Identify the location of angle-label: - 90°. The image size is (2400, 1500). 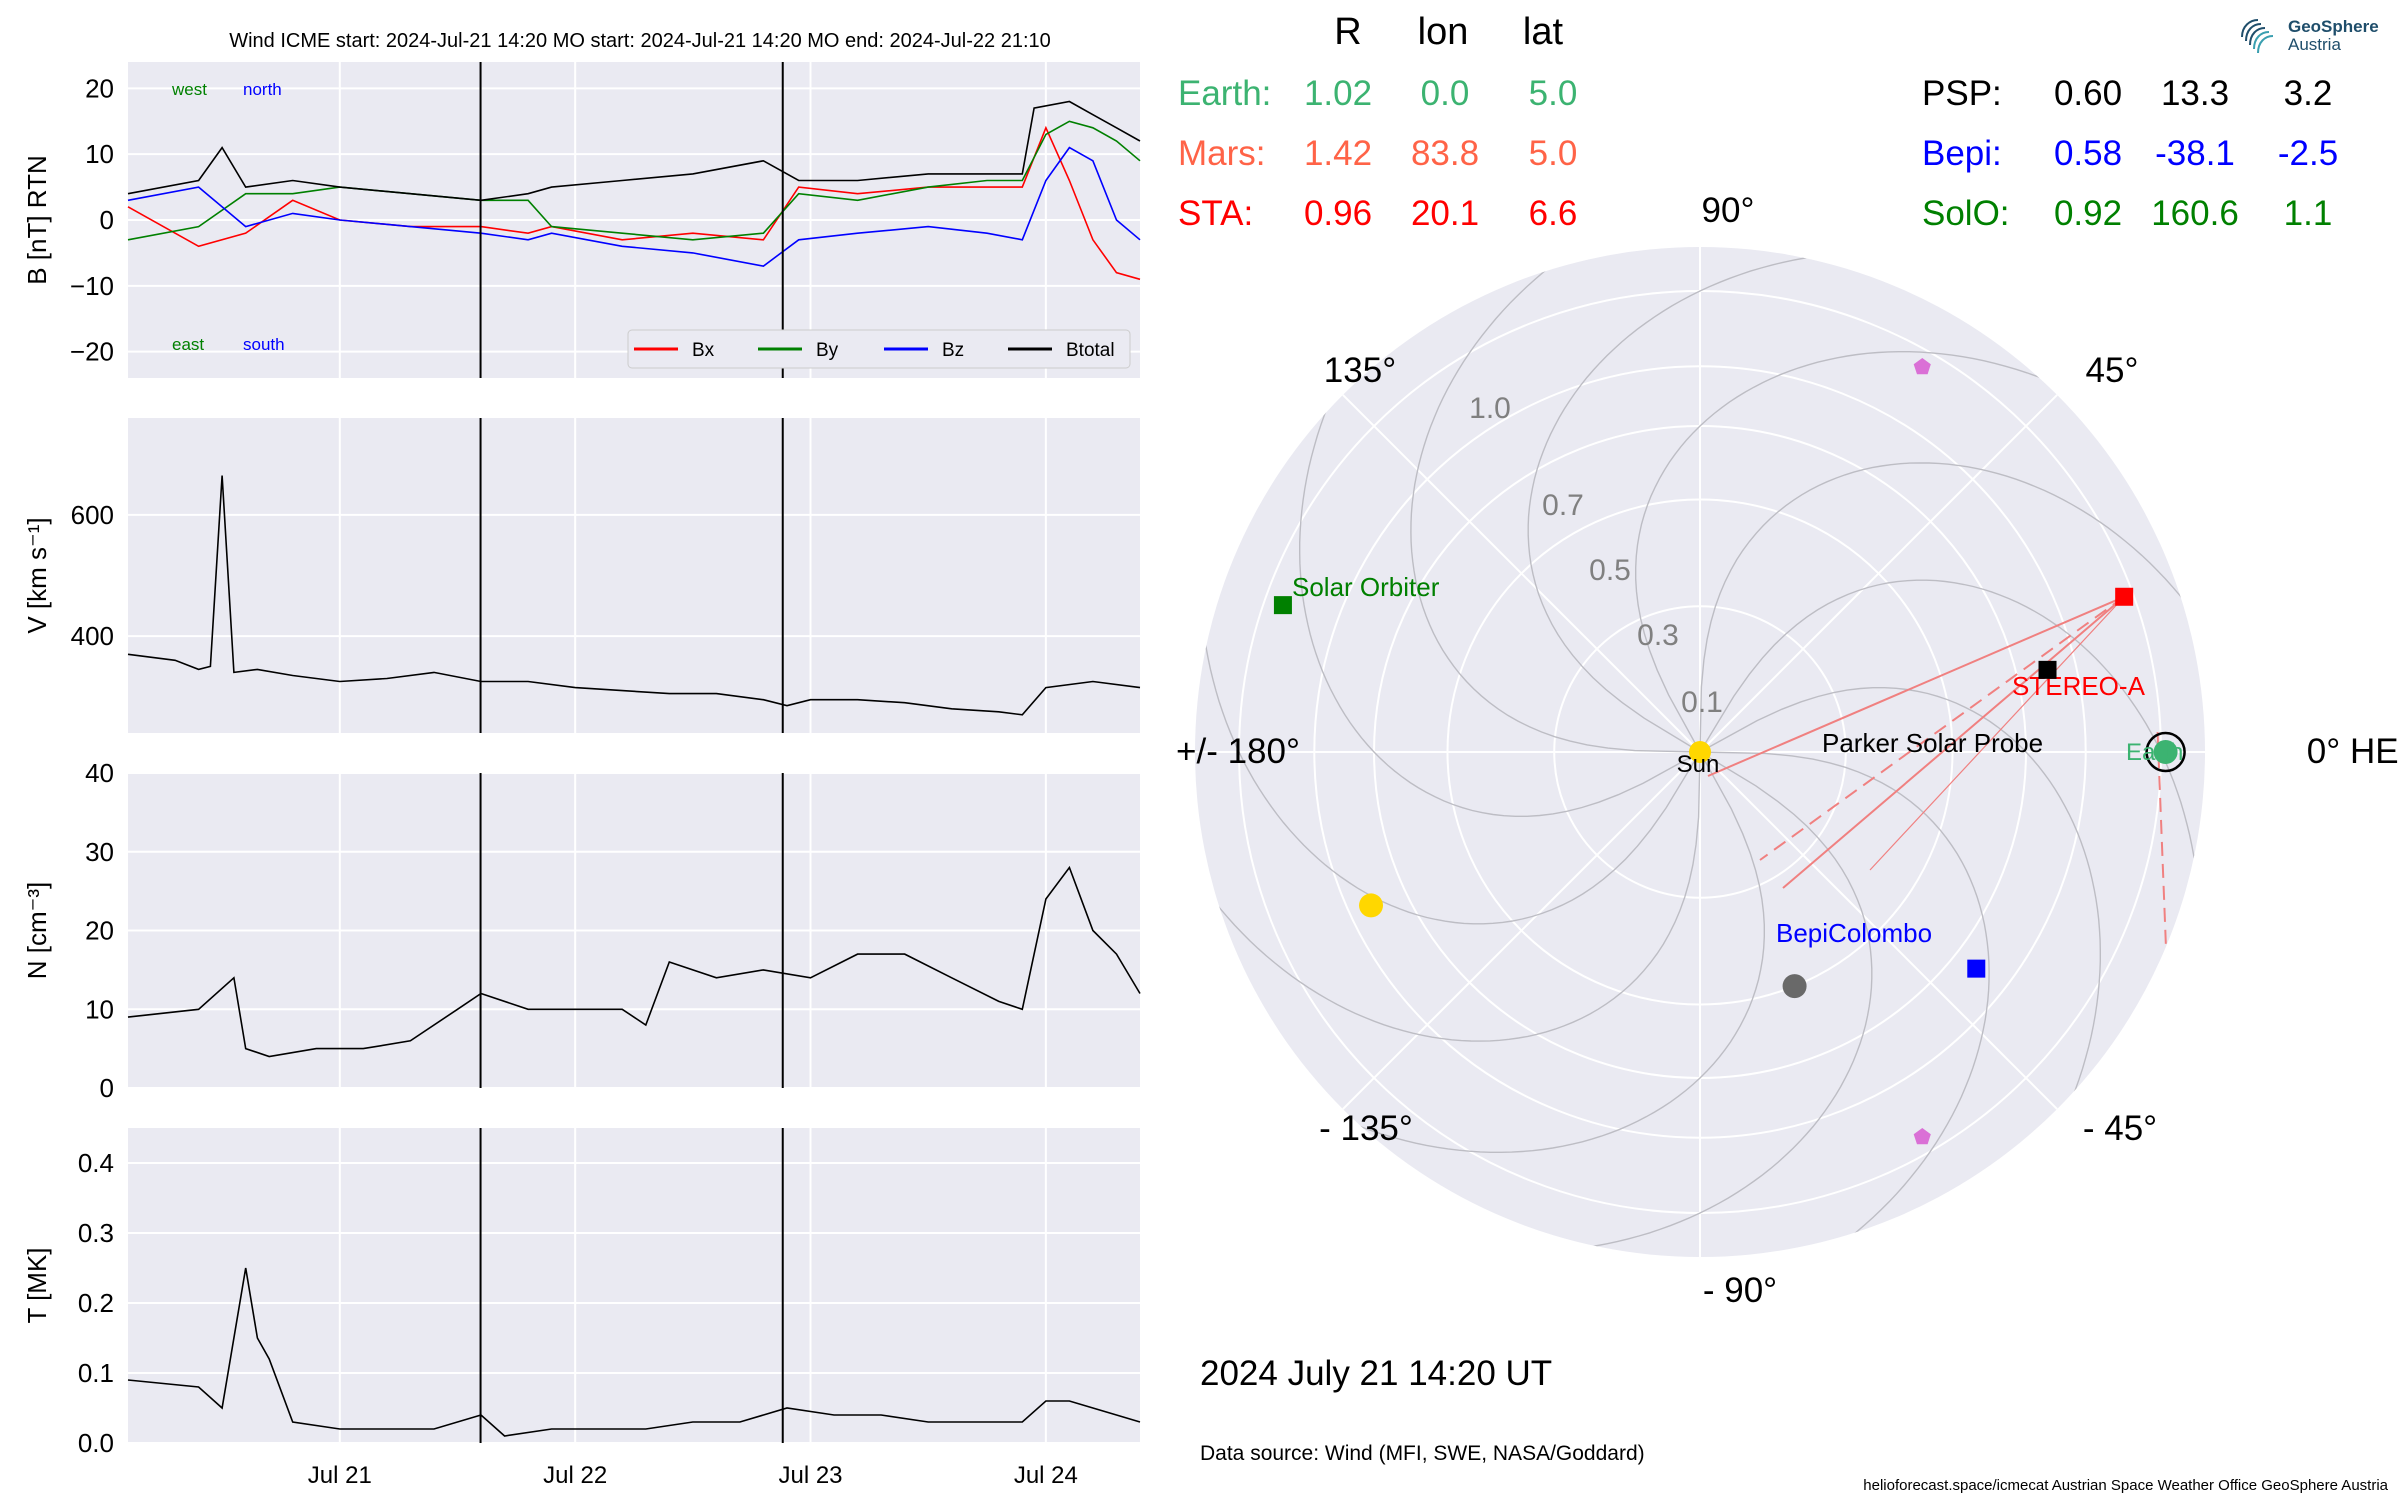
(1740, 1290).